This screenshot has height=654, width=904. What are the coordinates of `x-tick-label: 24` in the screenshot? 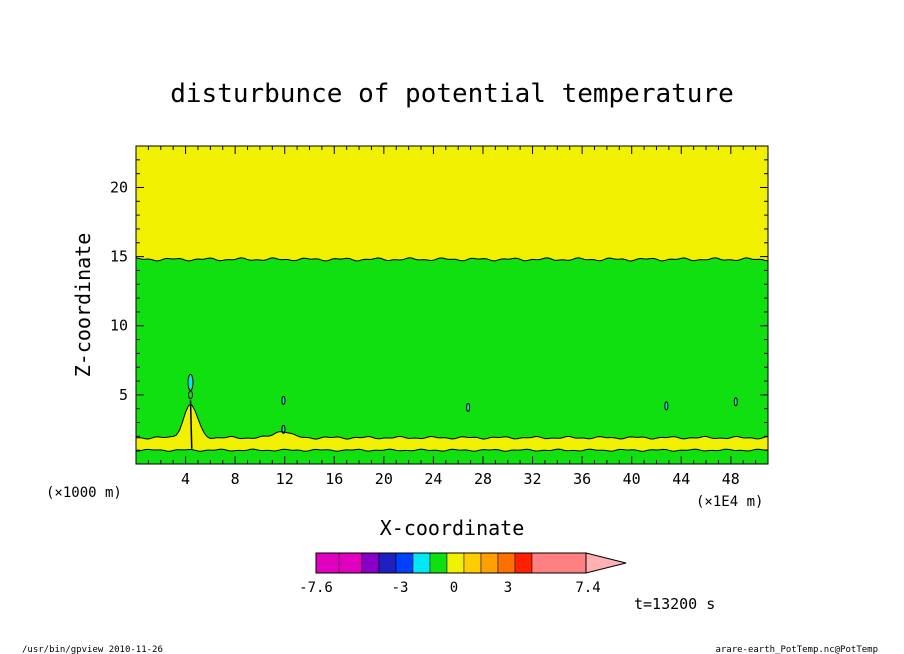 It's located at (433, 479).